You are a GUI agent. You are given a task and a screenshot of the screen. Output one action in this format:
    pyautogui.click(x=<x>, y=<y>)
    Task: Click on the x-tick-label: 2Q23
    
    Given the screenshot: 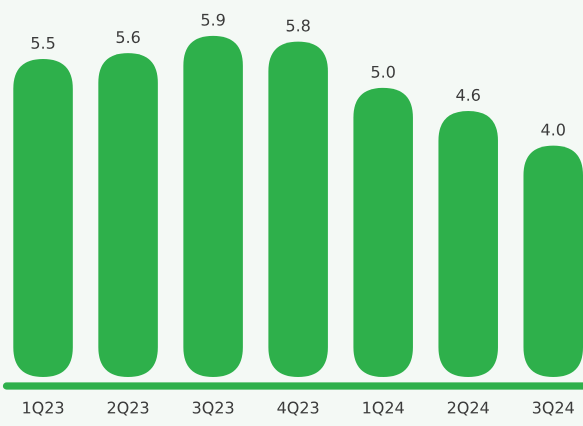 What is the action you would take?
    pyautogui.click(x=128, y=409)
    